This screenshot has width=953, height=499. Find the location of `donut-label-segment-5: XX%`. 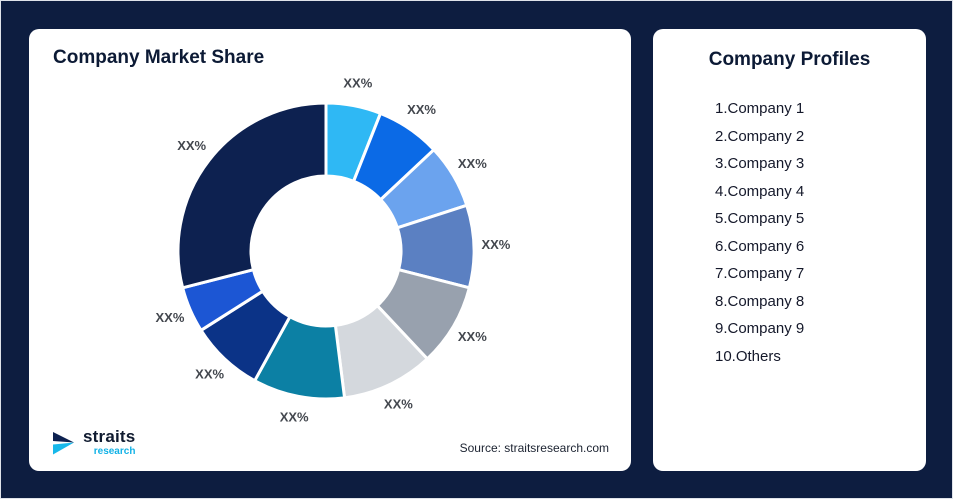

donut-label-segment-5: XX% is located at coordinates (472, 336).